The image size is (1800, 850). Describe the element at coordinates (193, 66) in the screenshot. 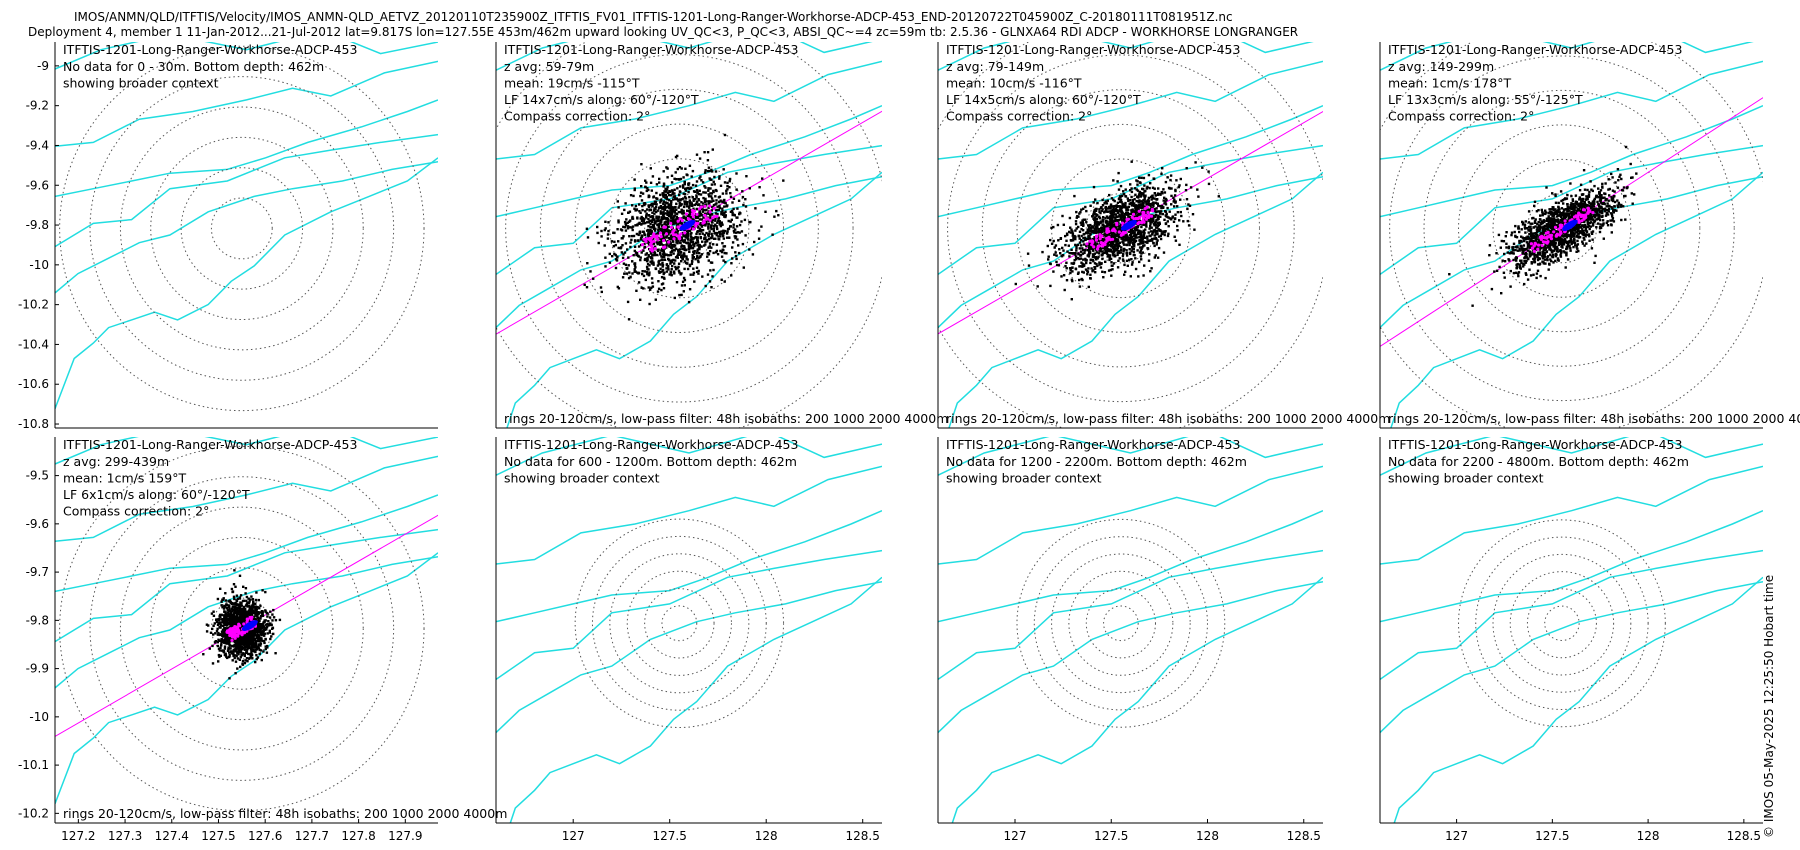

I see `panel-info-line: No data for 0 - 30m. Bottom depth: 462m` at that location.